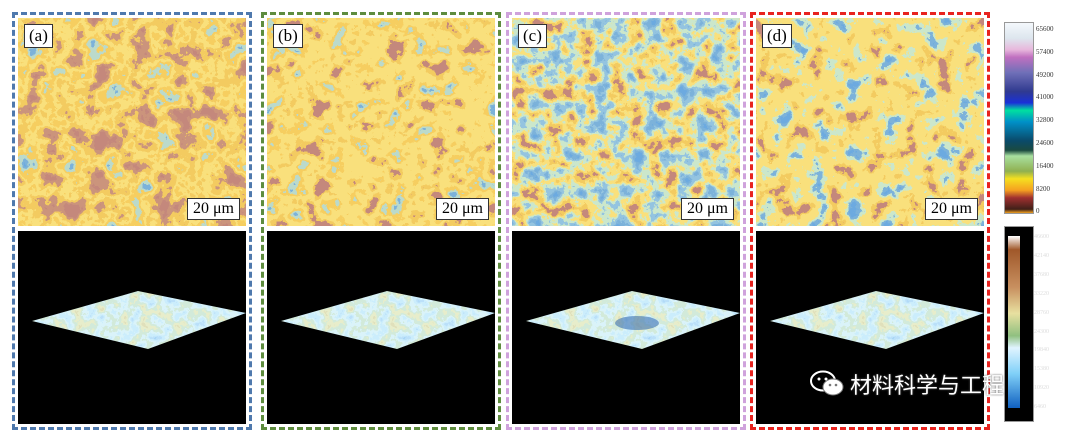 The height and width of the screenshot is (435, 1080). What do you see at coordinates (1043, 188) in the screenshot?
I see `colorbar-top-tick: 8200` at bounding box center [1043, 188].